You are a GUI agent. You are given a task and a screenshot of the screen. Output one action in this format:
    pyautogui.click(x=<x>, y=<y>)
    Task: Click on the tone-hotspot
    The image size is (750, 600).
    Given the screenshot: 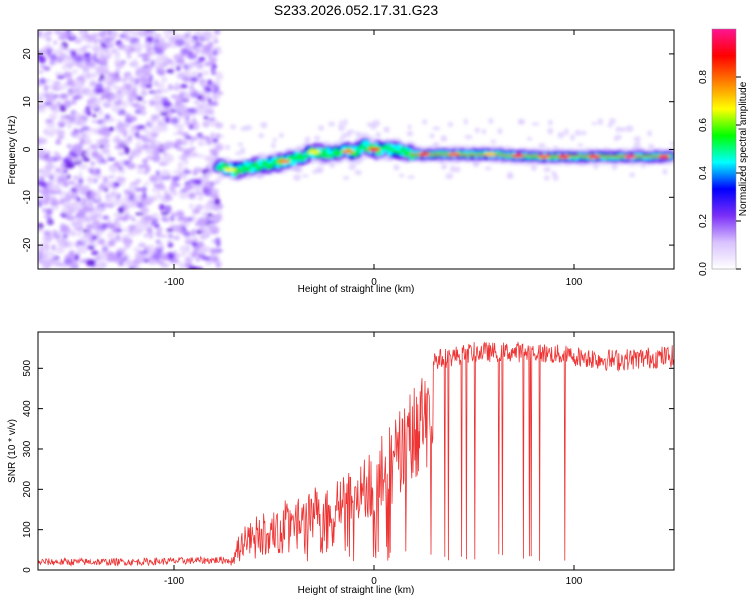 What is the action you would take?
    pyautogui.click(x=374, y=149)
    